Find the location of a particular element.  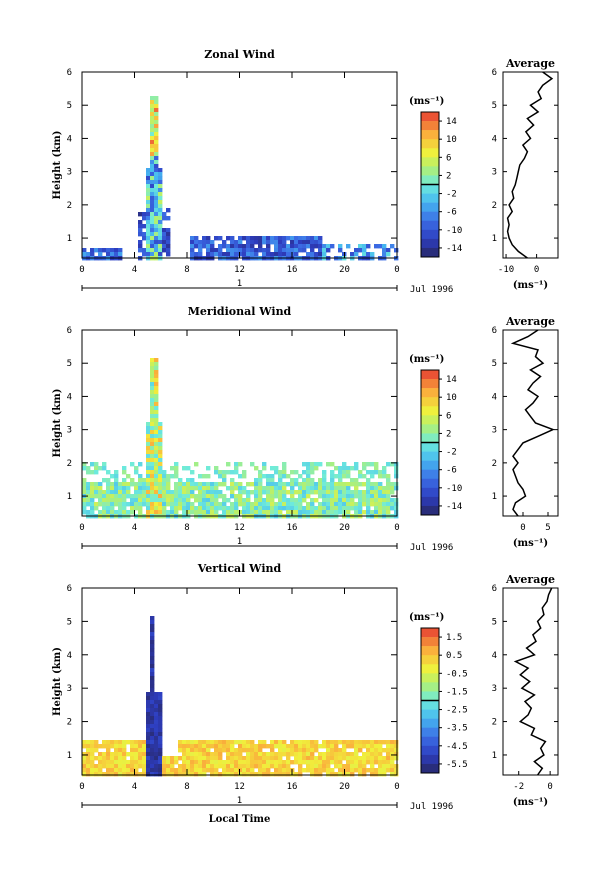

y-axis-label: Height (km) is located at coordinates (57, 423).